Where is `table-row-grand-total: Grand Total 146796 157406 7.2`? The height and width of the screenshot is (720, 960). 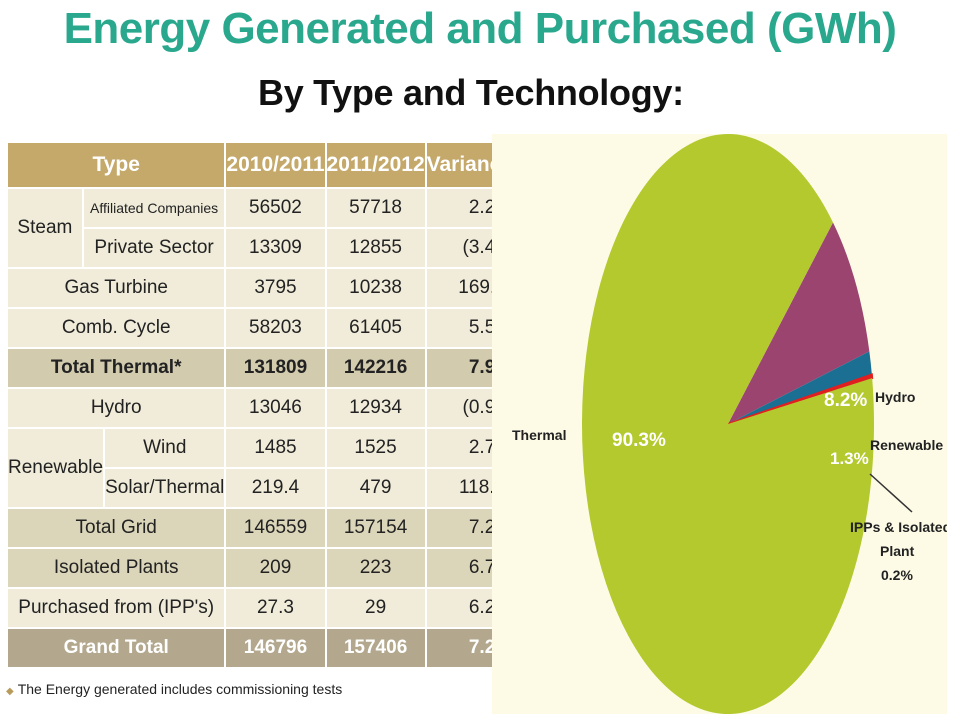 table-row-grand-total: Grand Total 146796 157406 7.2 is located at coordinates (272, 648).